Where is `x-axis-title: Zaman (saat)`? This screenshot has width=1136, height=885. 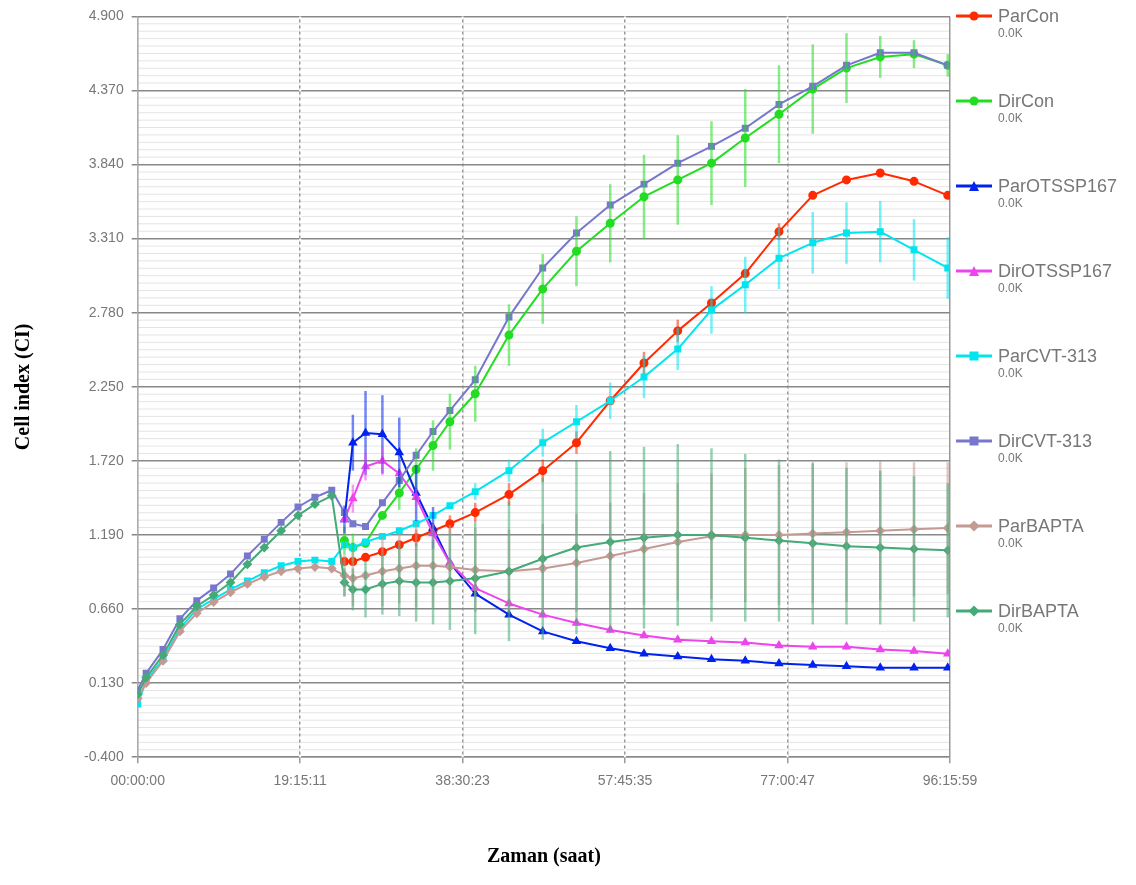 x-axis-title: Zaman (saat) is located at coordinates (543, 856).